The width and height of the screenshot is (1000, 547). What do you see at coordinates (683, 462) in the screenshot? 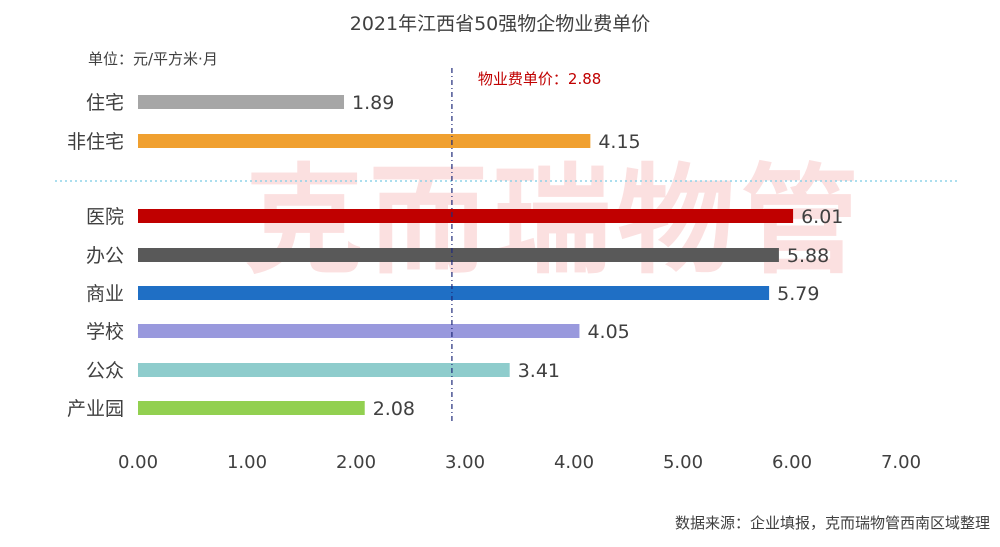
I see `x-tick-label-5: 5.00` at bounding box center [683, 462].